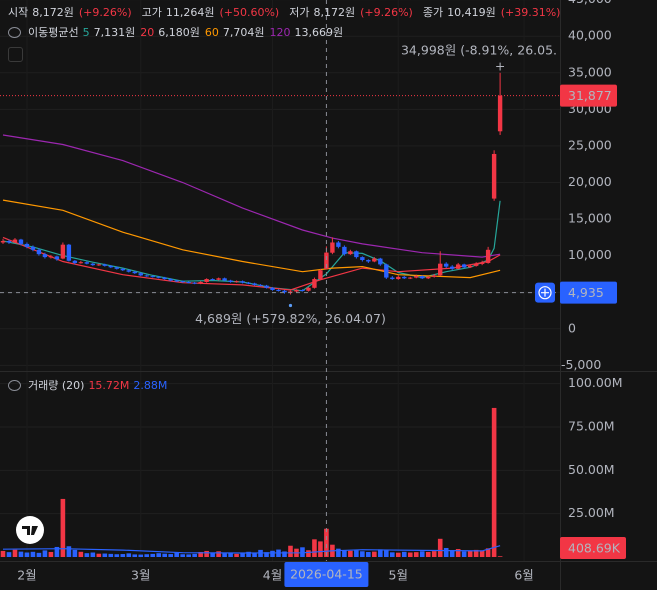 The height and width of the screenshot is (590, 657). Describe the element at coordinates (572, 327) in the screenshot. I see `y-tick-label: 0` at that location.